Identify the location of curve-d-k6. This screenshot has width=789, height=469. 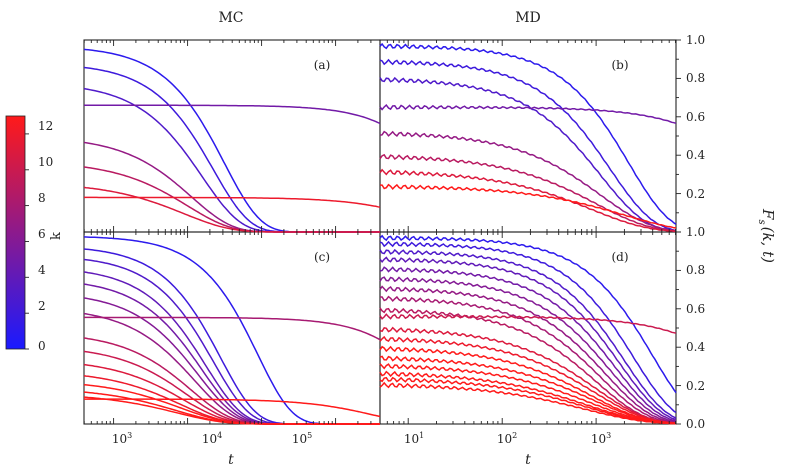
(528, 349).